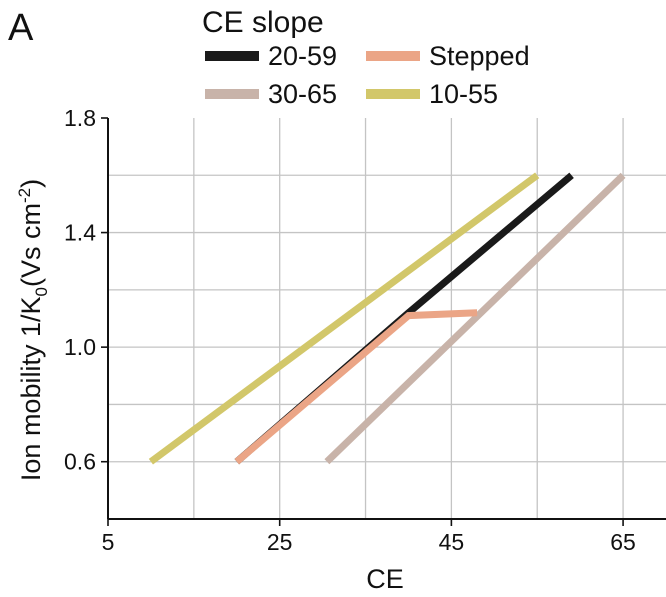 This screenshot has height=597, width=666. Describe the element at coordinates (302, 56) in the screenshot. I see `legend-label: 20-59` at that location.